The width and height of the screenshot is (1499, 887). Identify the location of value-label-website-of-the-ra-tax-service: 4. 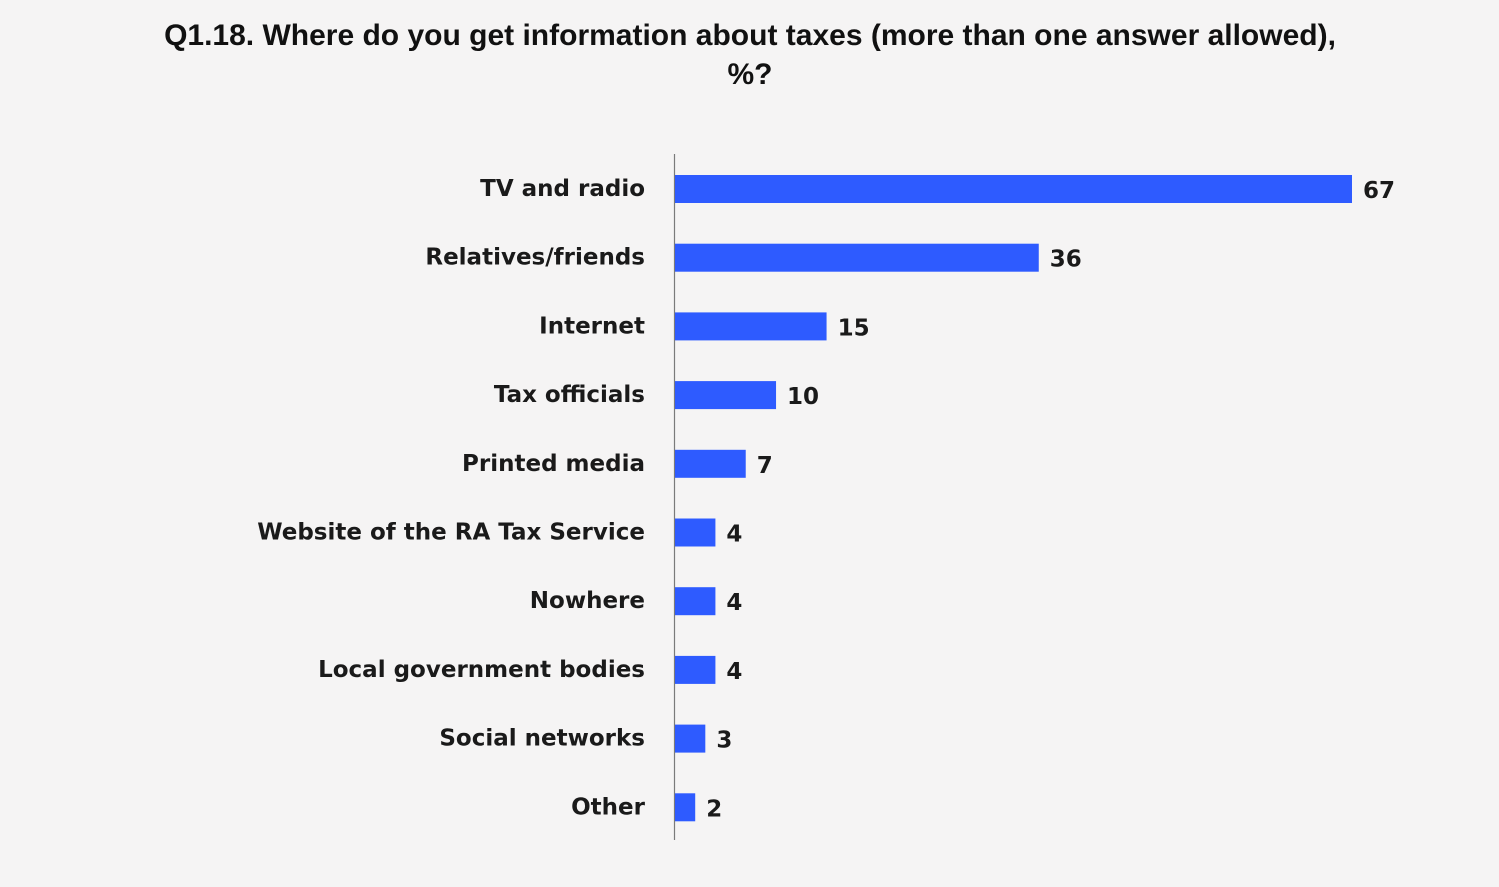
(734, 535).